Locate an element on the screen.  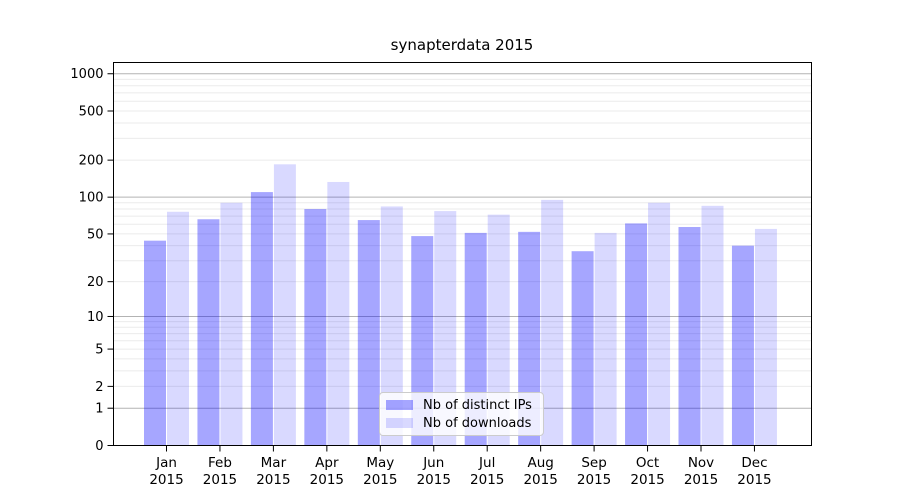
x-tick-label-month: Oct is located at coordinates (647, 463).